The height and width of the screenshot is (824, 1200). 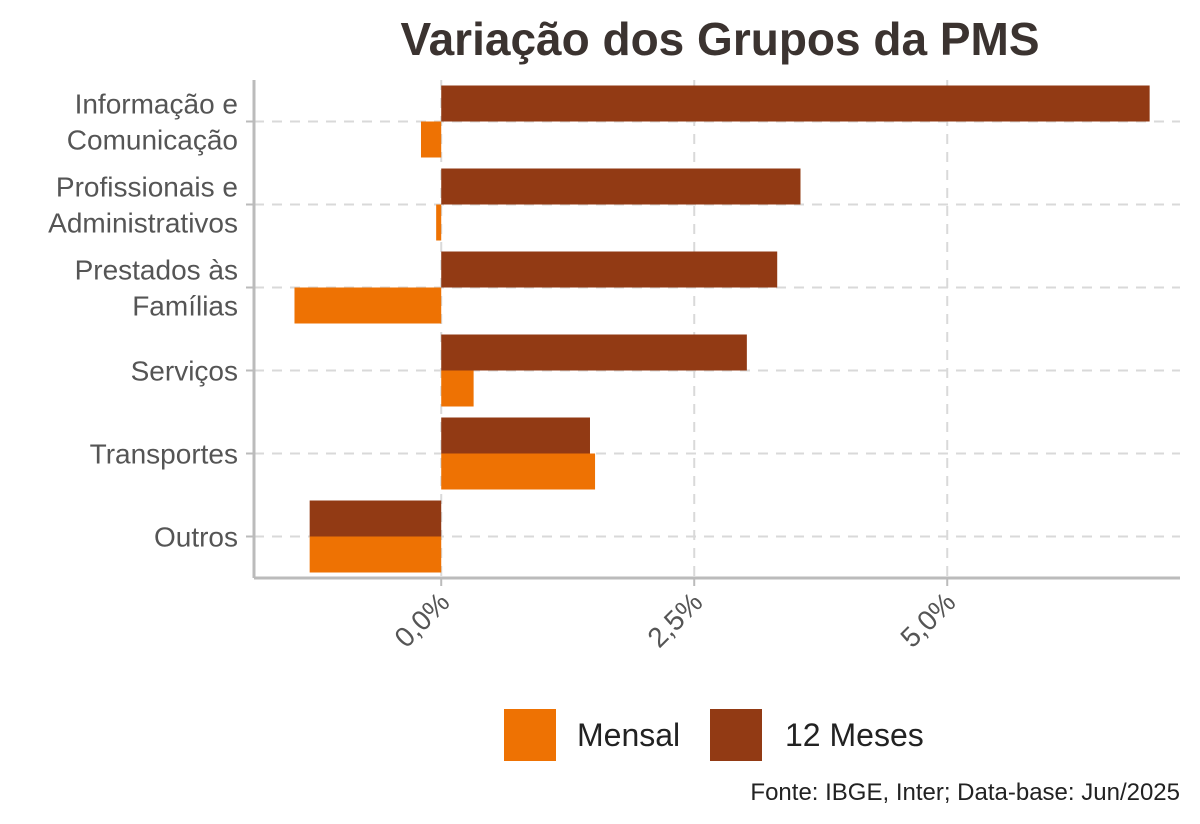 I want to click on x-tick-labels: 0,0% 2,5% 5,0%, so click(x=674, y=619).